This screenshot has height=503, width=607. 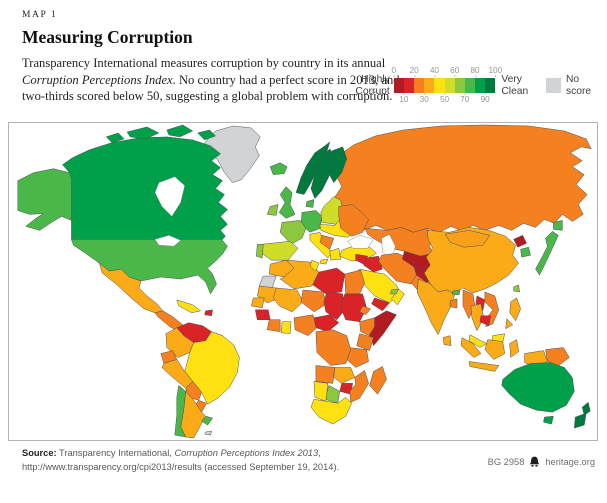 I want to click on region-egypt, so click(x=354, y=282).